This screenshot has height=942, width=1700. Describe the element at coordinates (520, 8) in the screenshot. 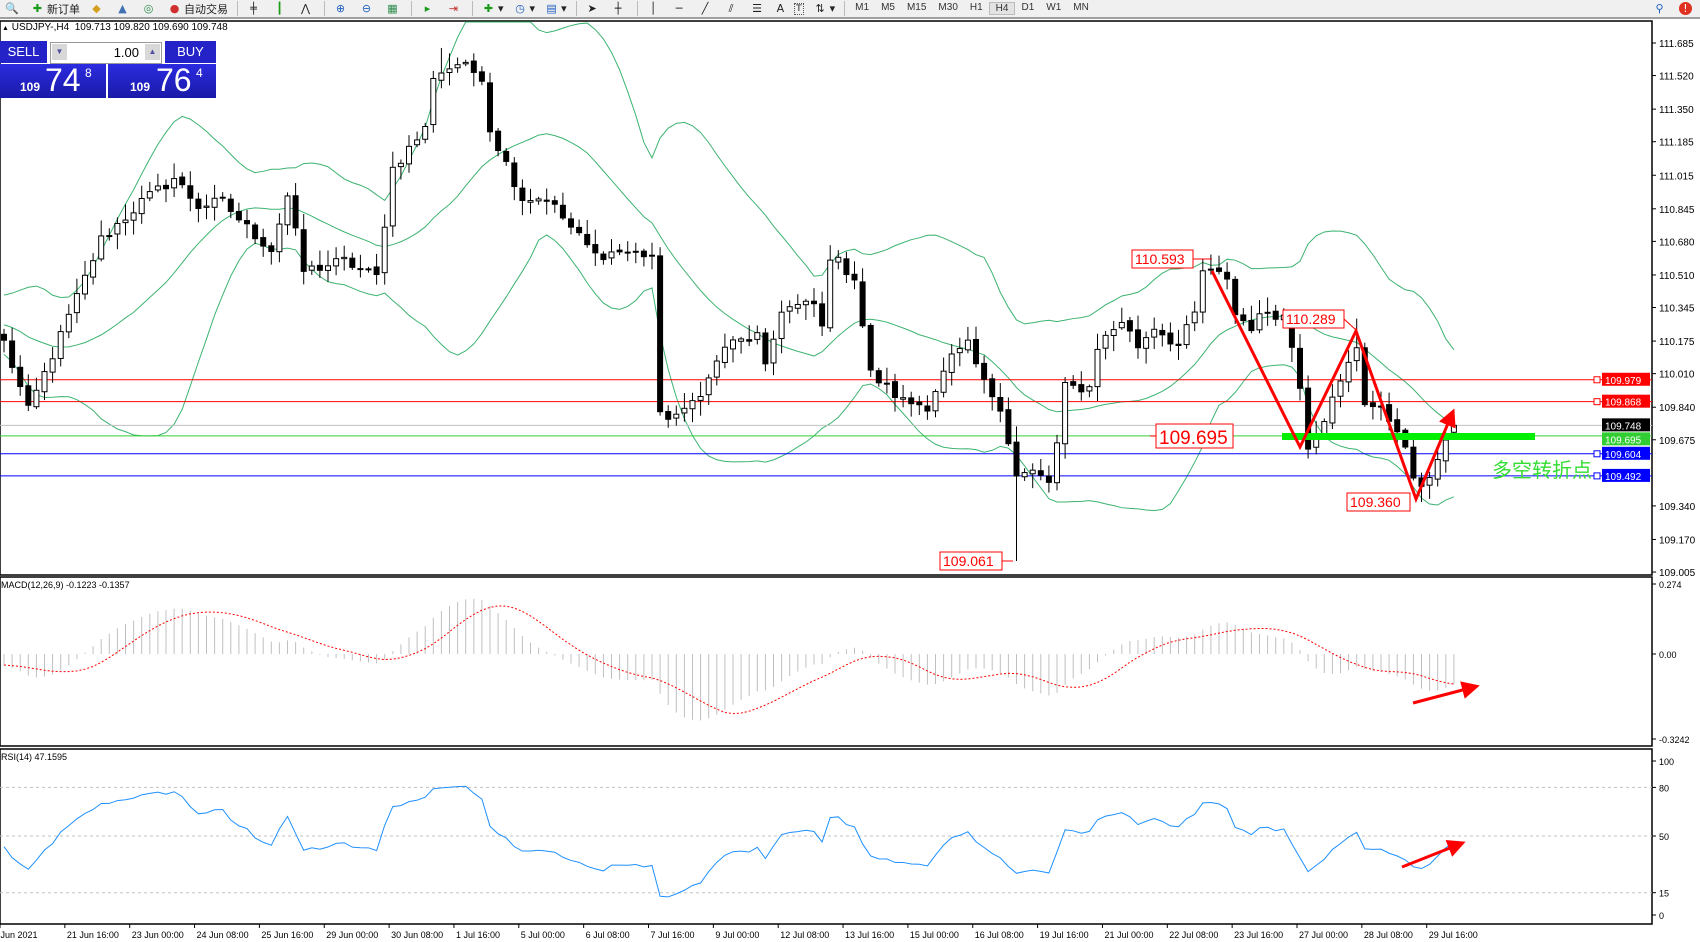

I see `clock-icon: ◷` at that location.